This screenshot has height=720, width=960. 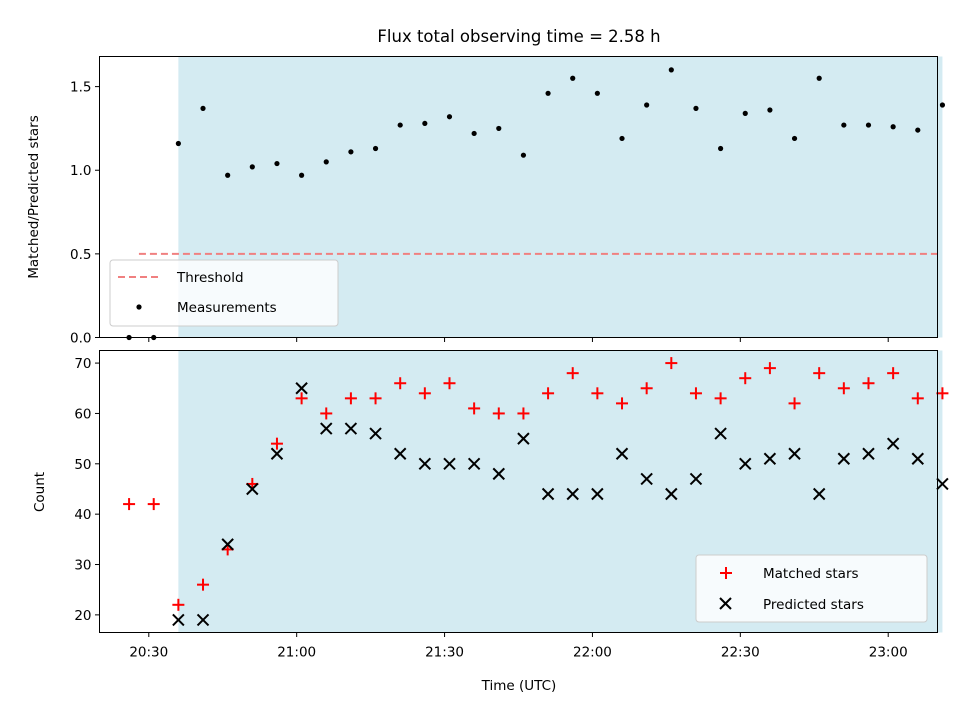 What do you see at coordinates (80, 339) in the screenshot?
I see `top-ytick-label: 0.0` at bounding box center [80, 339].